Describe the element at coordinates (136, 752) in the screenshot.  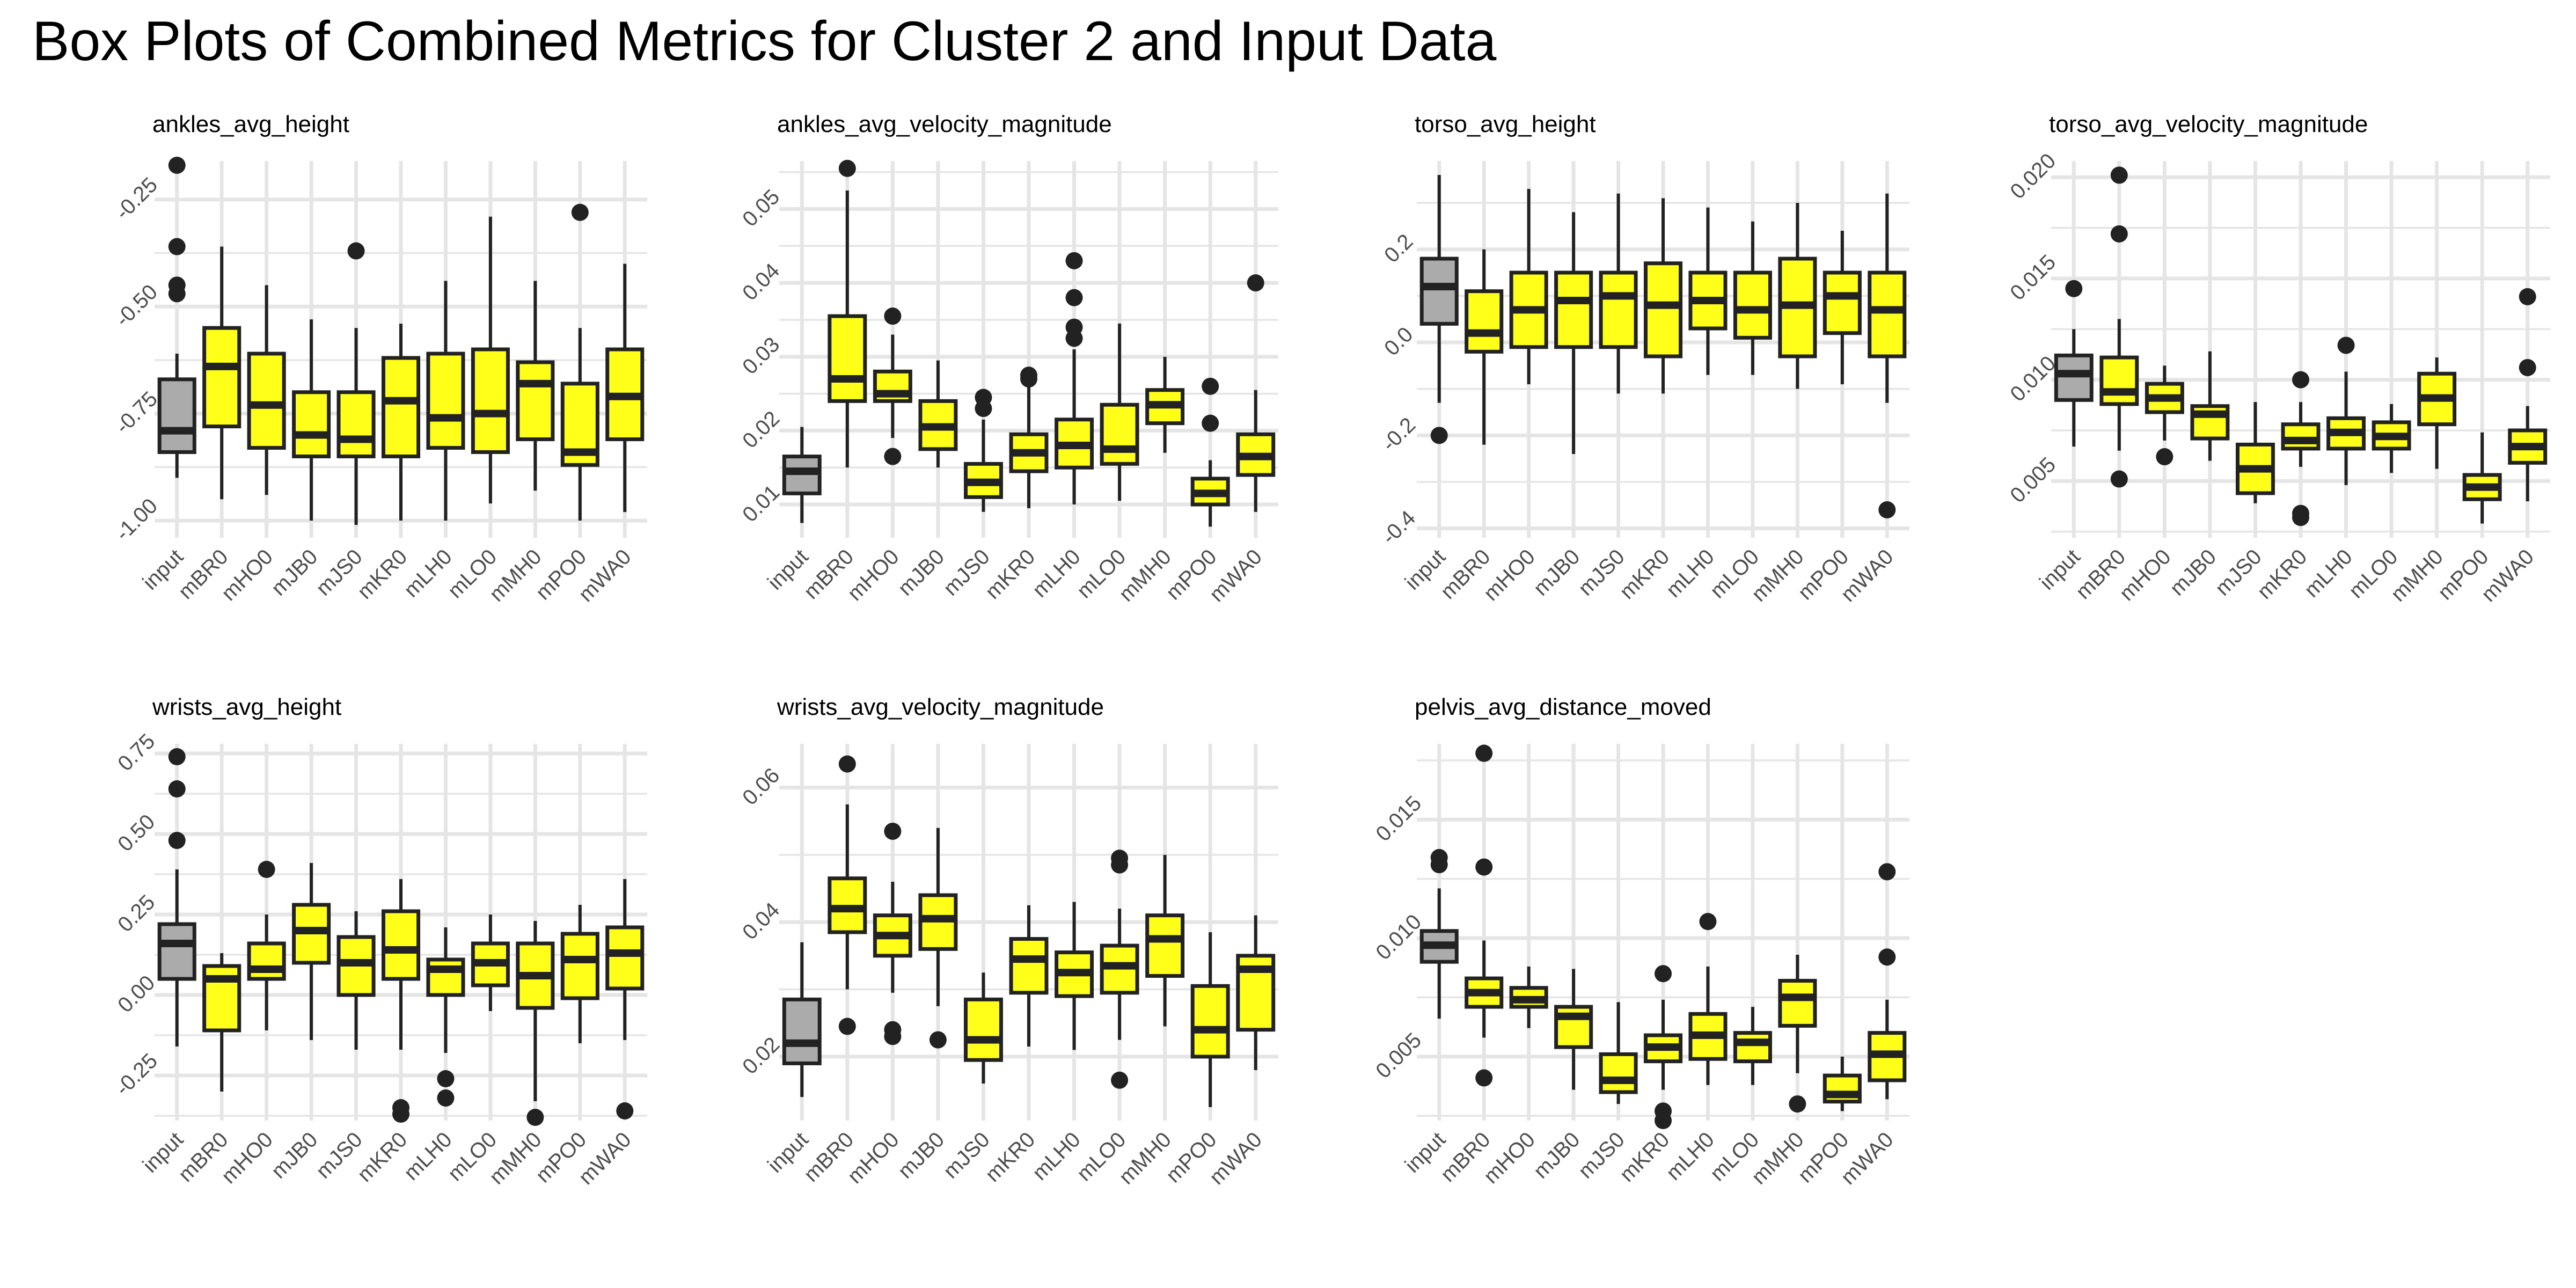
I see `y-tick-label: 0.75` at that location.